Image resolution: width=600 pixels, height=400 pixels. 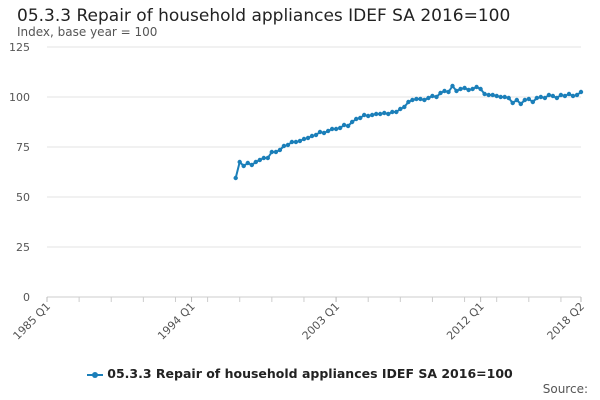 I want to click on x-tick-label: 2018 Q2, so click(x=566, y=321).